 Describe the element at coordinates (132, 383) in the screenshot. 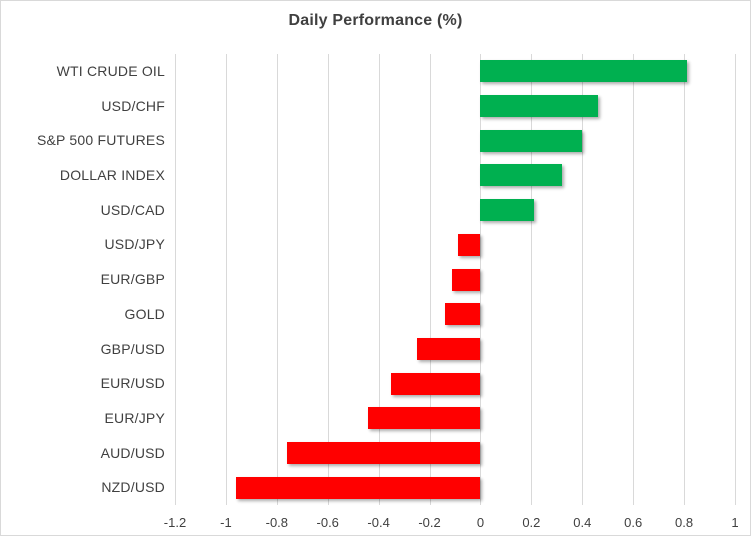

I see `category-label: EUR/USD` at that location.